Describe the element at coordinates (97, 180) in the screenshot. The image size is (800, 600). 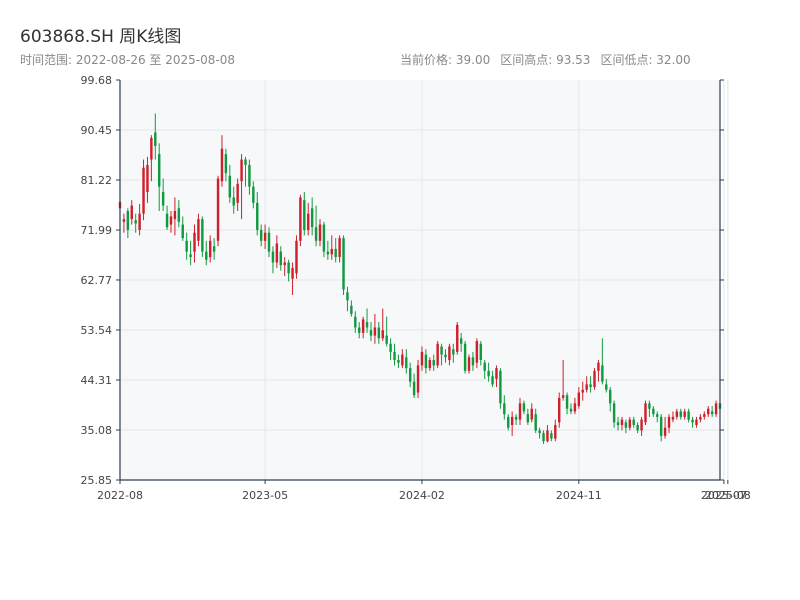
I see `y-tick-label: 81.22` at that location.